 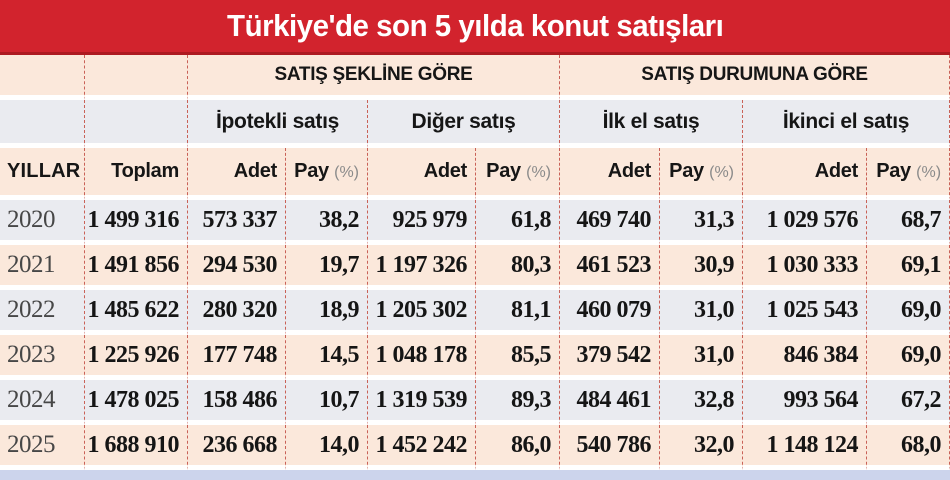 What do you see at coordinates (327, 447) in the screenshot?
I see `mortgaged-share-cell: 14,0` at bounding box center [327, 447].